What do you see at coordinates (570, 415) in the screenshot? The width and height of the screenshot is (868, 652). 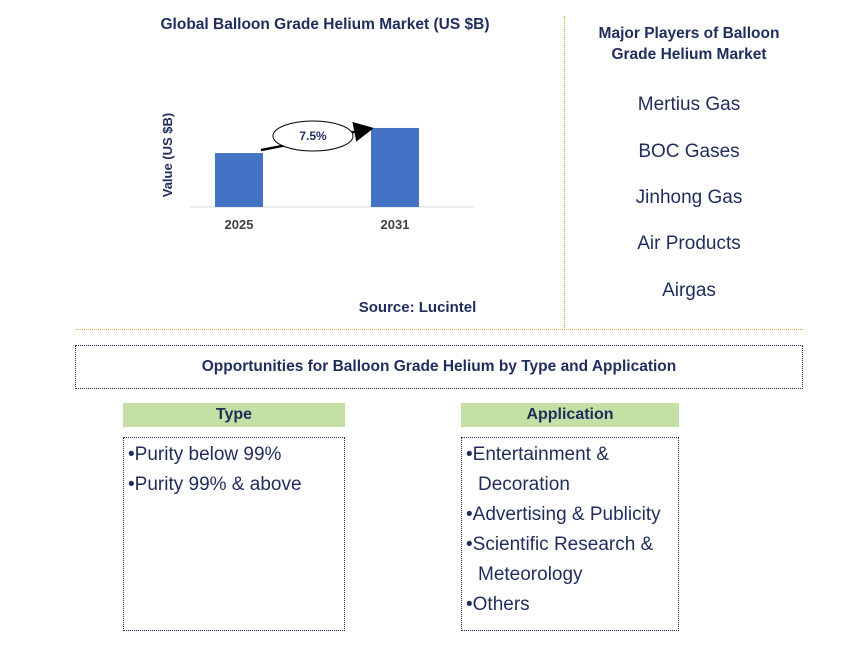 I see `application-heading: Application` at bounding box center [570, 415].